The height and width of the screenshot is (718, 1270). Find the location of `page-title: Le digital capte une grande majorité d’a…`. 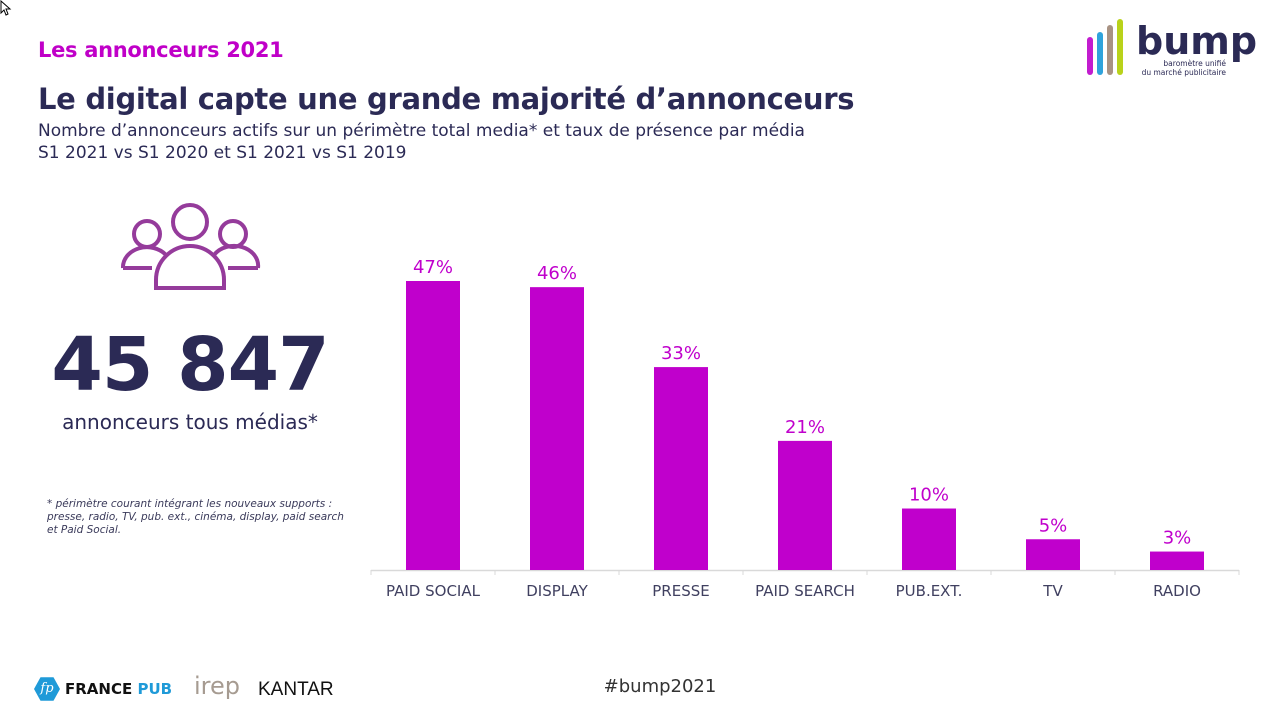

page-title: Le digital capte une grande majorité d’a… is located at coordinates (446, 99).